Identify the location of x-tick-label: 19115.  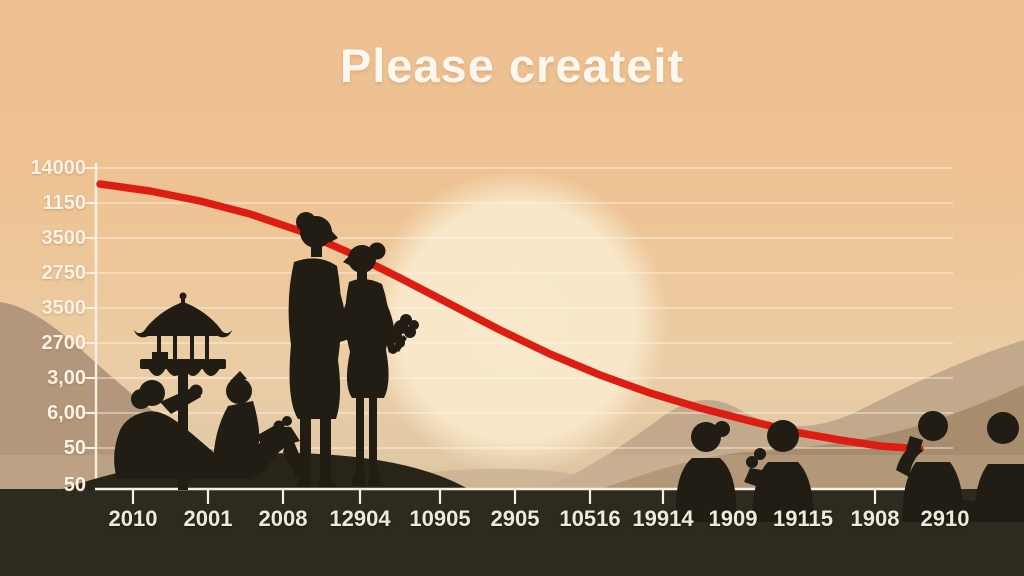
(803, 518).